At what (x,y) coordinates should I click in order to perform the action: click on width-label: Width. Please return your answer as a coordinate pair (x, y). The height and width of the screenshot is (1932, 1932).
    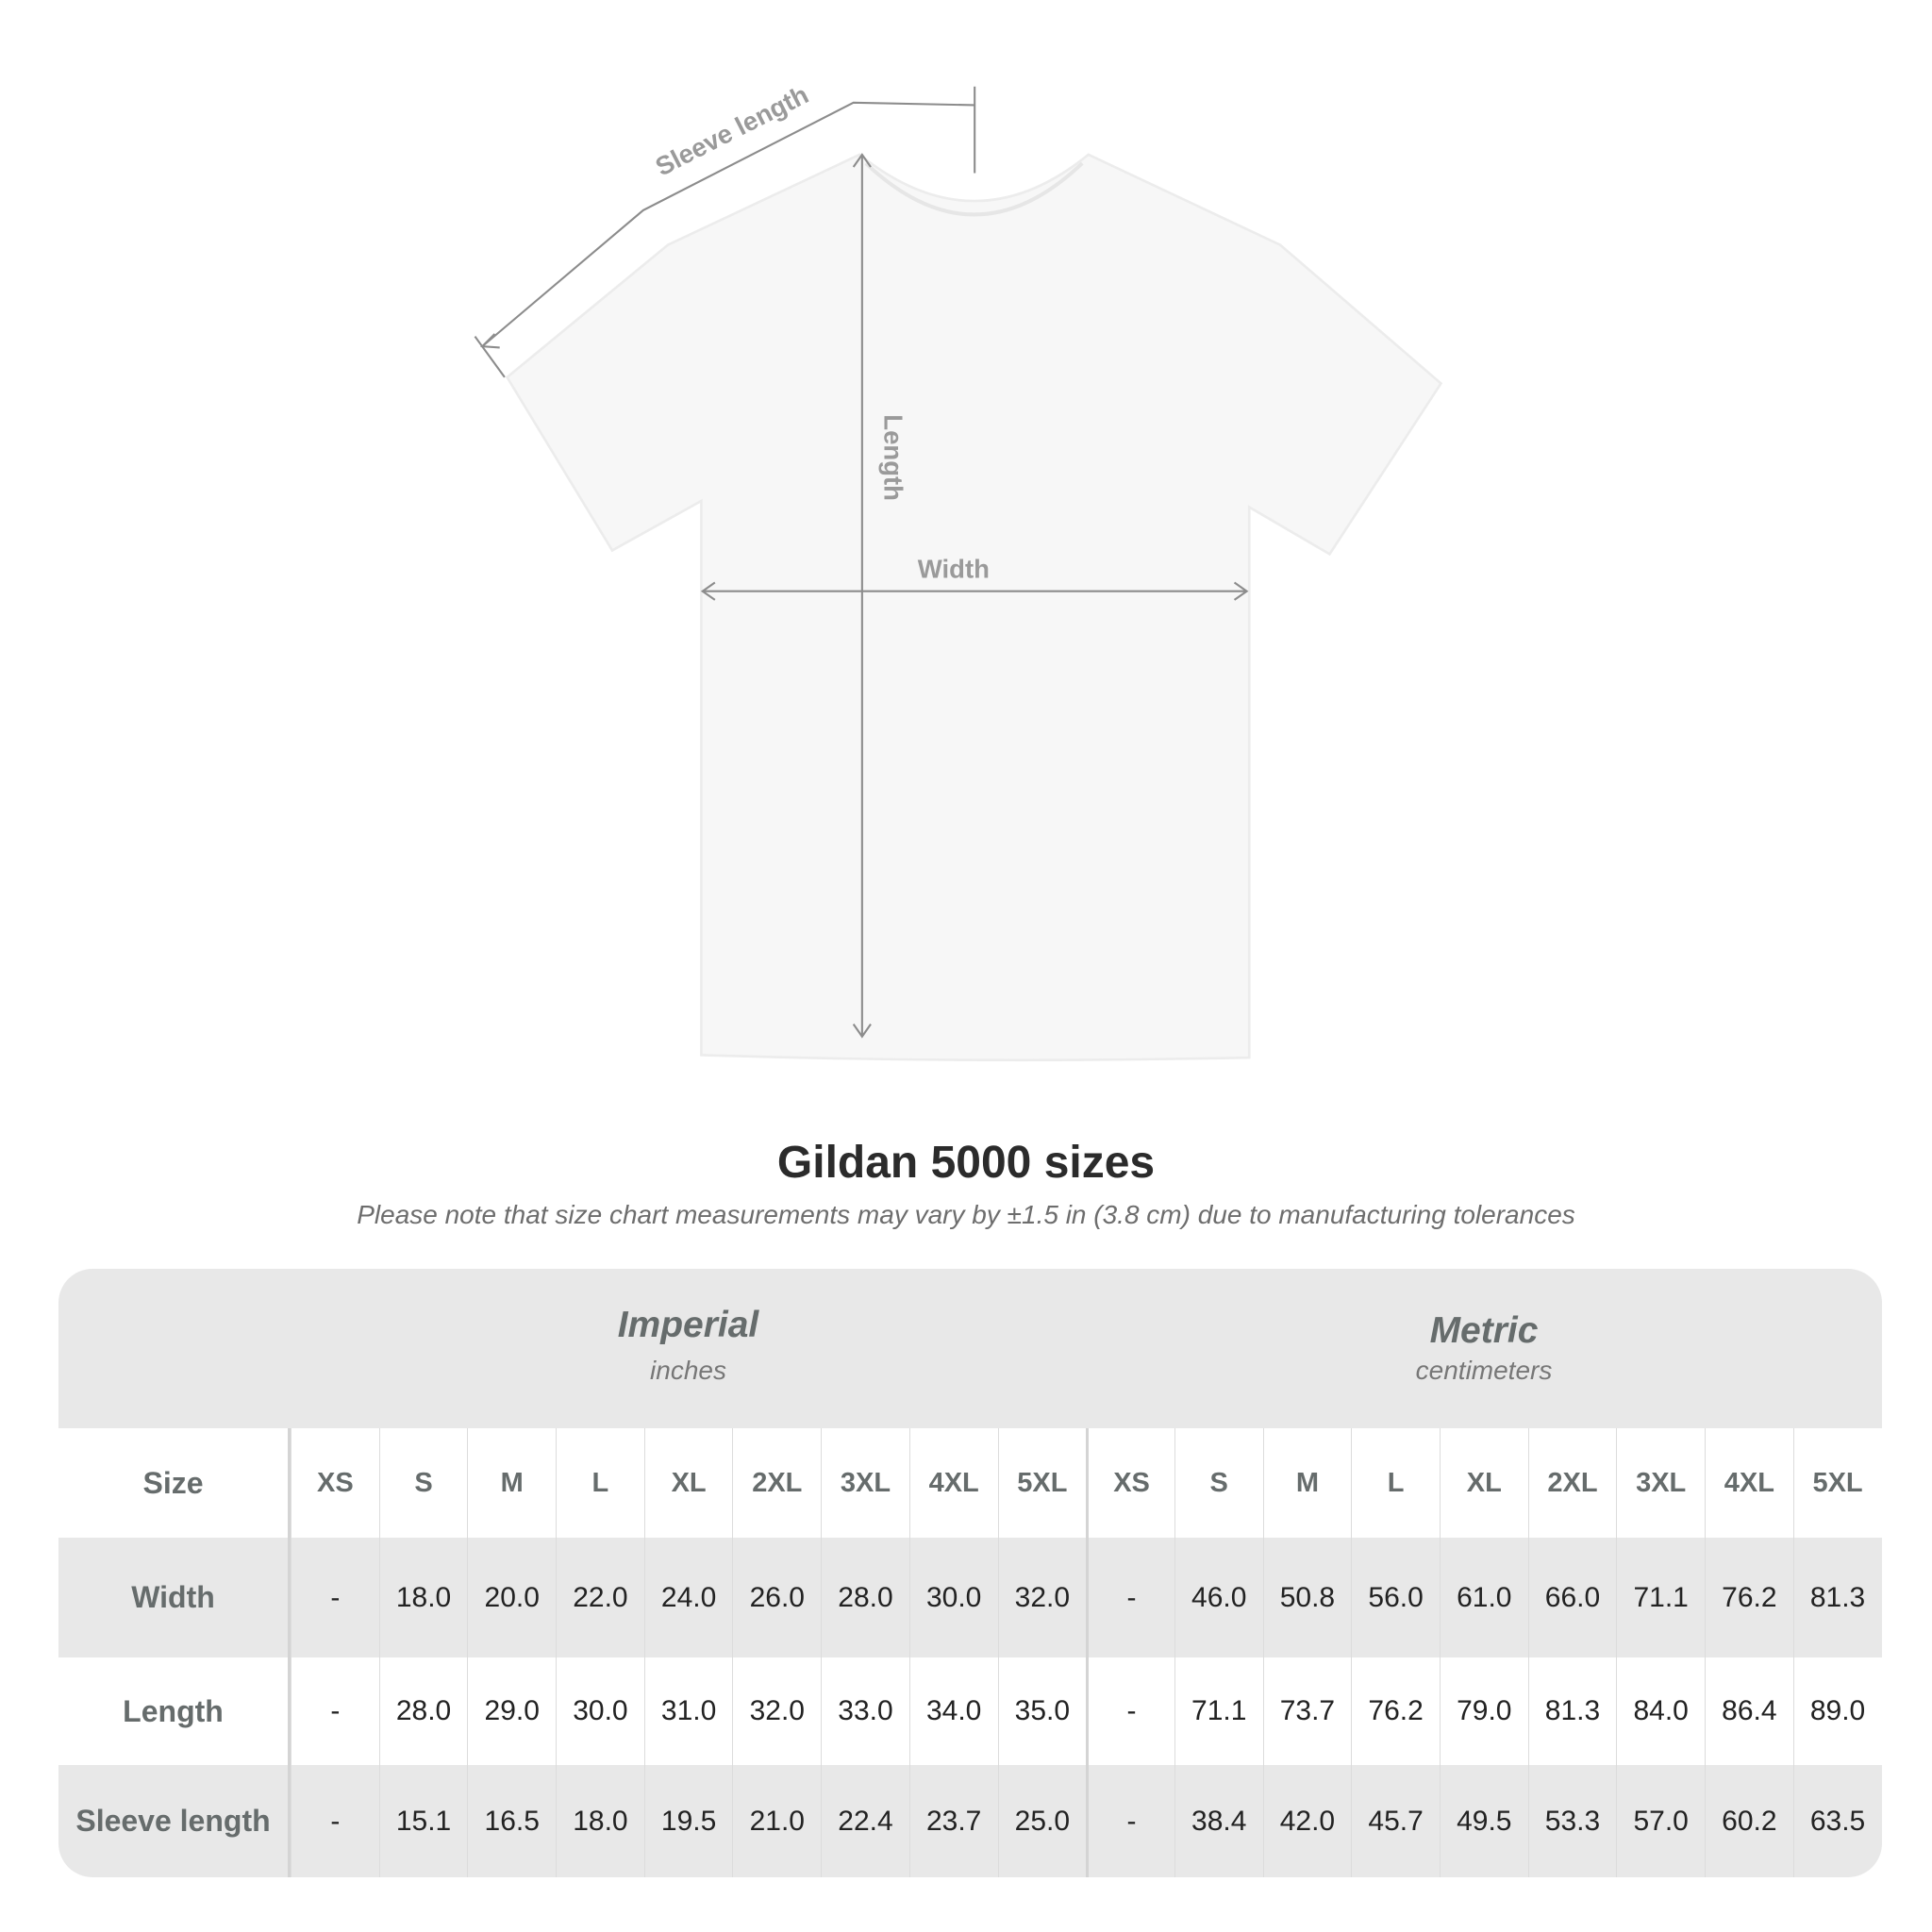
    Looking at the image, I should click on (954, 568).